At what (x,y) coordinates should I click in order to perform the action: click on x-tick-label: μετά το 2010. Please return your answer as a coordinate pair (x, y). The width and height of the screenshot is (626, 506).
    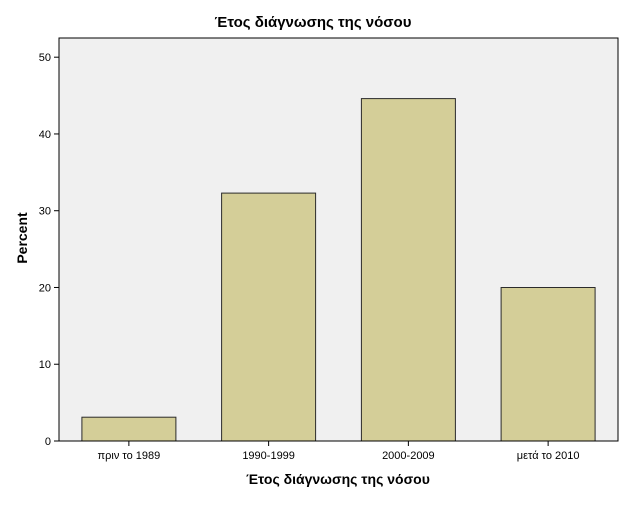
    Looking at the image, I should click on (548, 456).